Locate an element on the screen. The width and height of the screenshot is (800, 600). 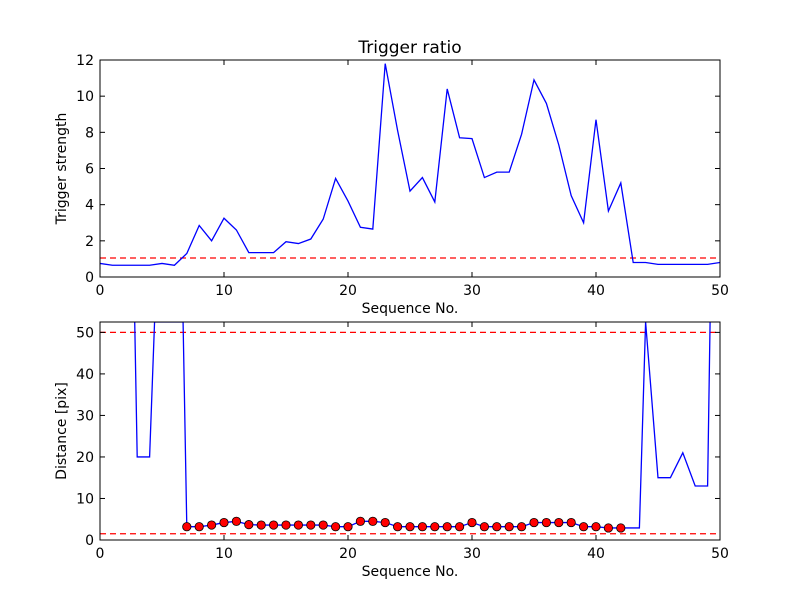
y-tick-label: 30 is located at coordinates (85, 416).